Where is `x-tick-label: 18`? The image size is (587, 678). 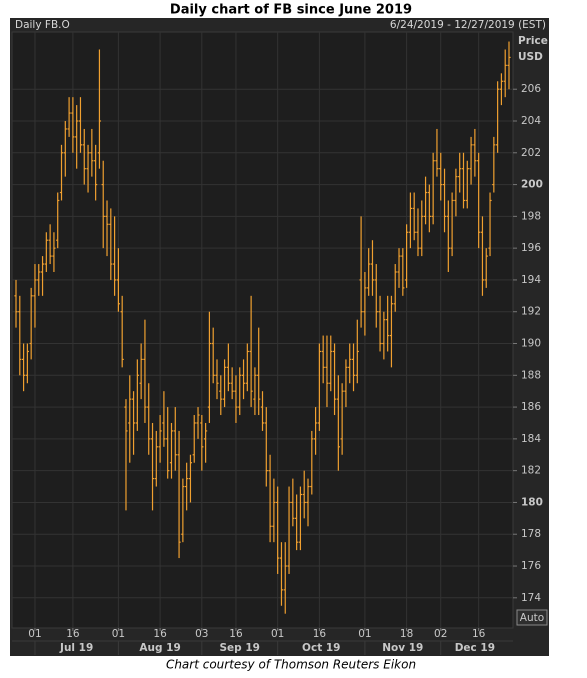
x-tick-label: 18 is located at coordinates (406, 634).